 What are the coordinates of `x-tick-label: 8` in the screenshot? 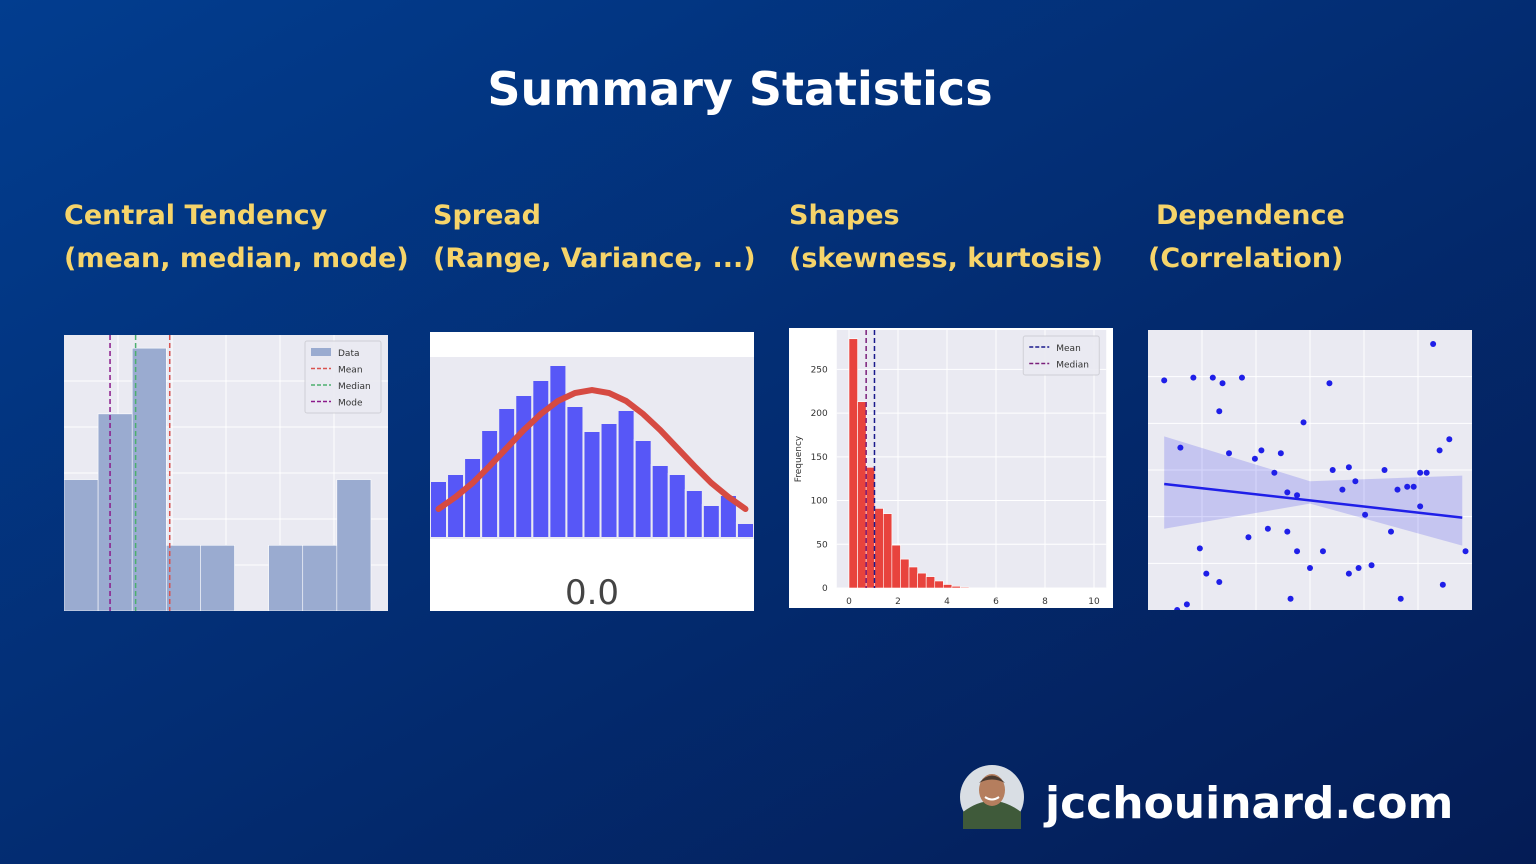 It's located at (1045, 602).